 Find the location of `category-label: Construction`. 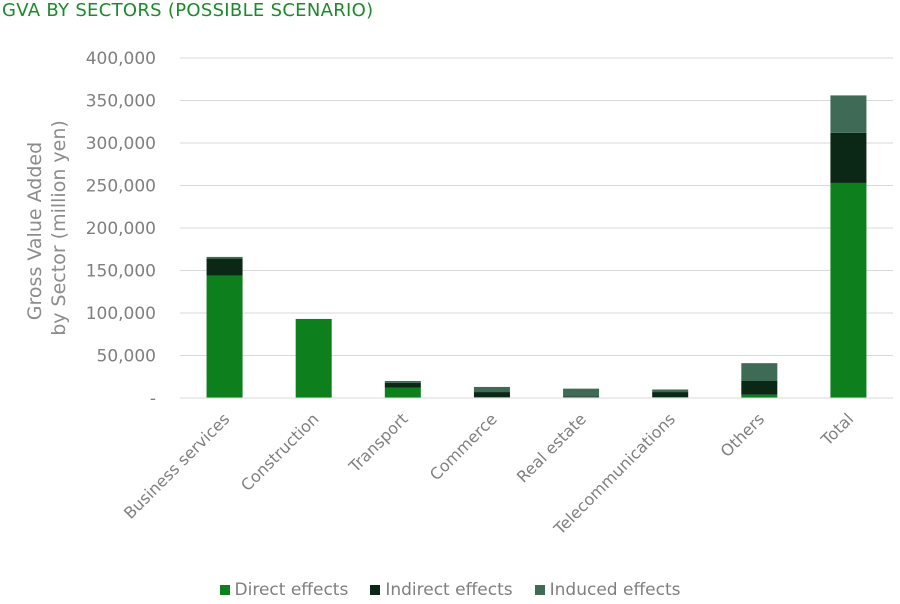

category-label: Construction is located at coordinates (279, 451).